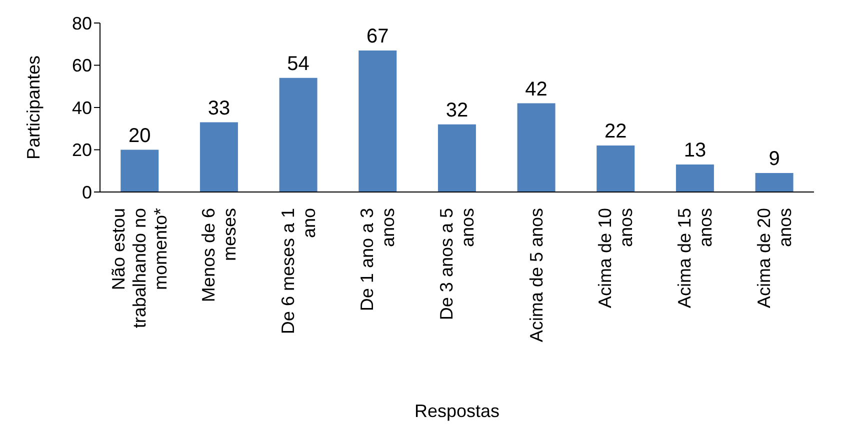 This screenshot has width=842, height=430. Describe the element at coordinates (536, 89) in the screenshot. I see `data-label: 42` at that location.